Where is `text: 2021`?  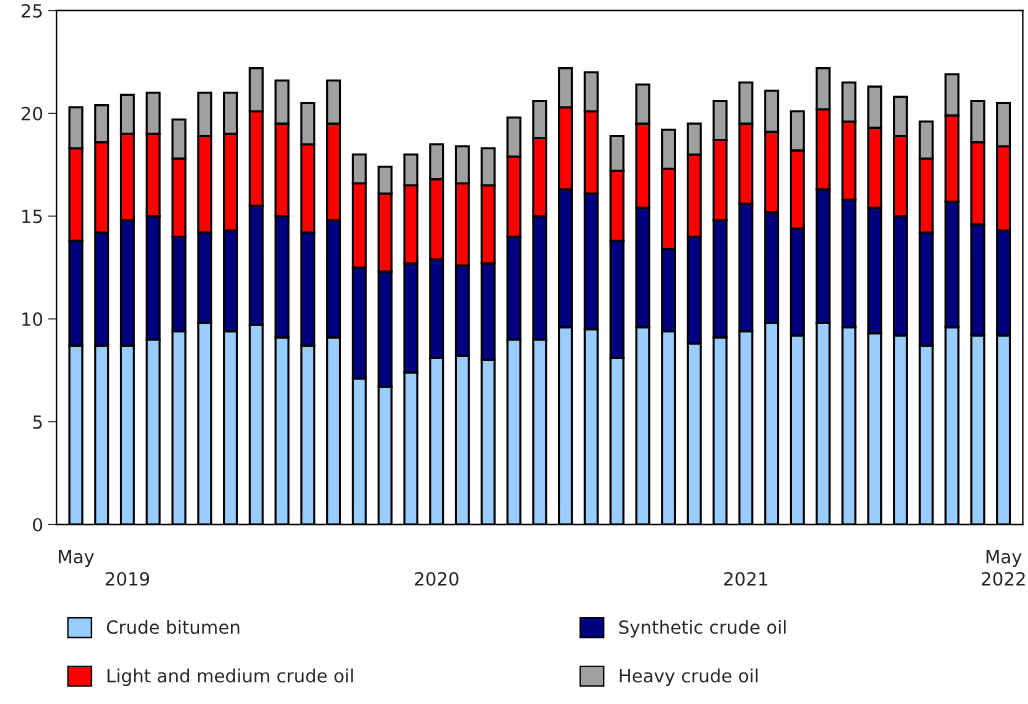
text: 2021 is located at coordinates (746, 579).